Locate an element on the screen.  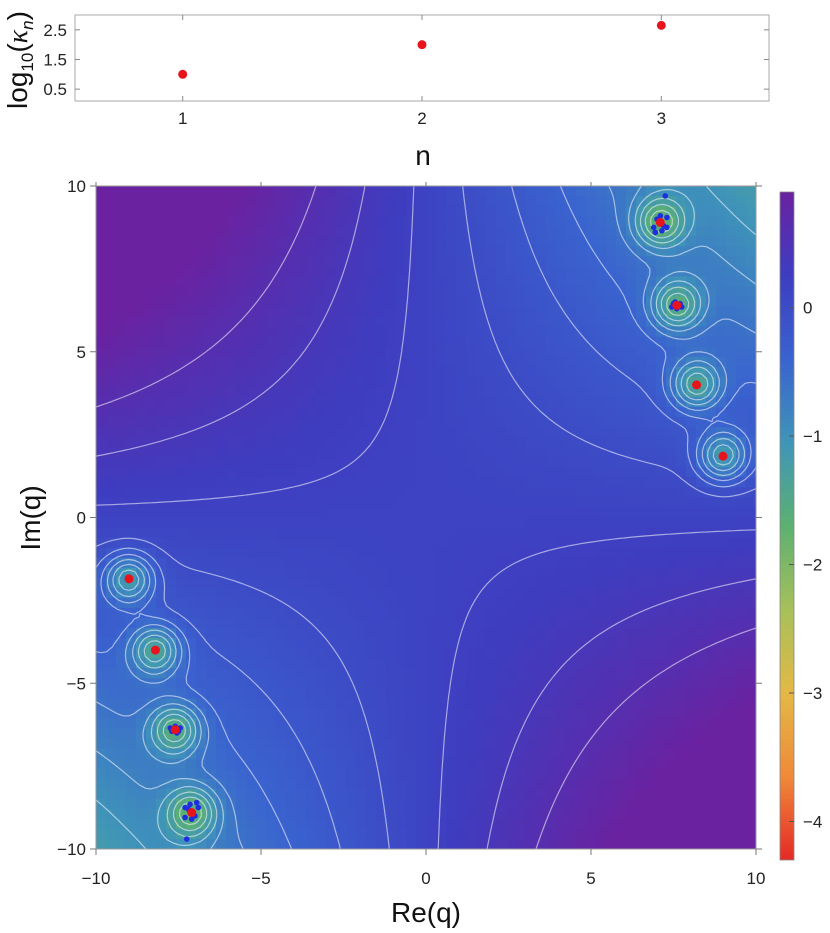
top-ticks: 1 2 30.51.52.5 is located at coordinates (406, 71).